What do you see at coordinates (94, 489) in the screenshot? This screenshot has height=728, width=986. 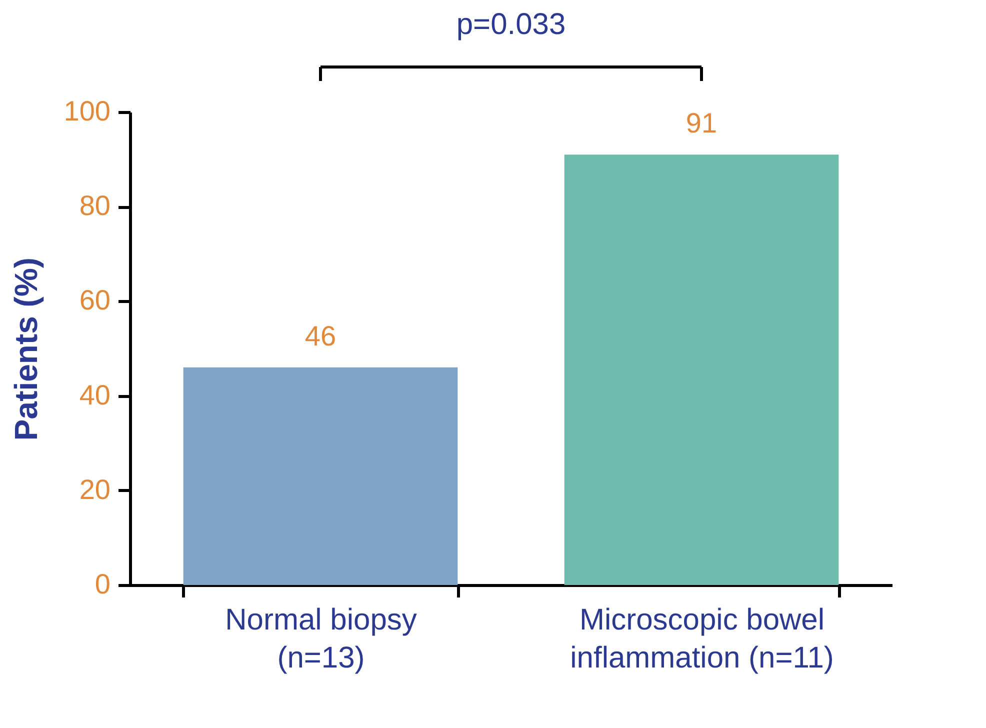 I see `y-tick-label: 20` at bounding box center [94, 489].